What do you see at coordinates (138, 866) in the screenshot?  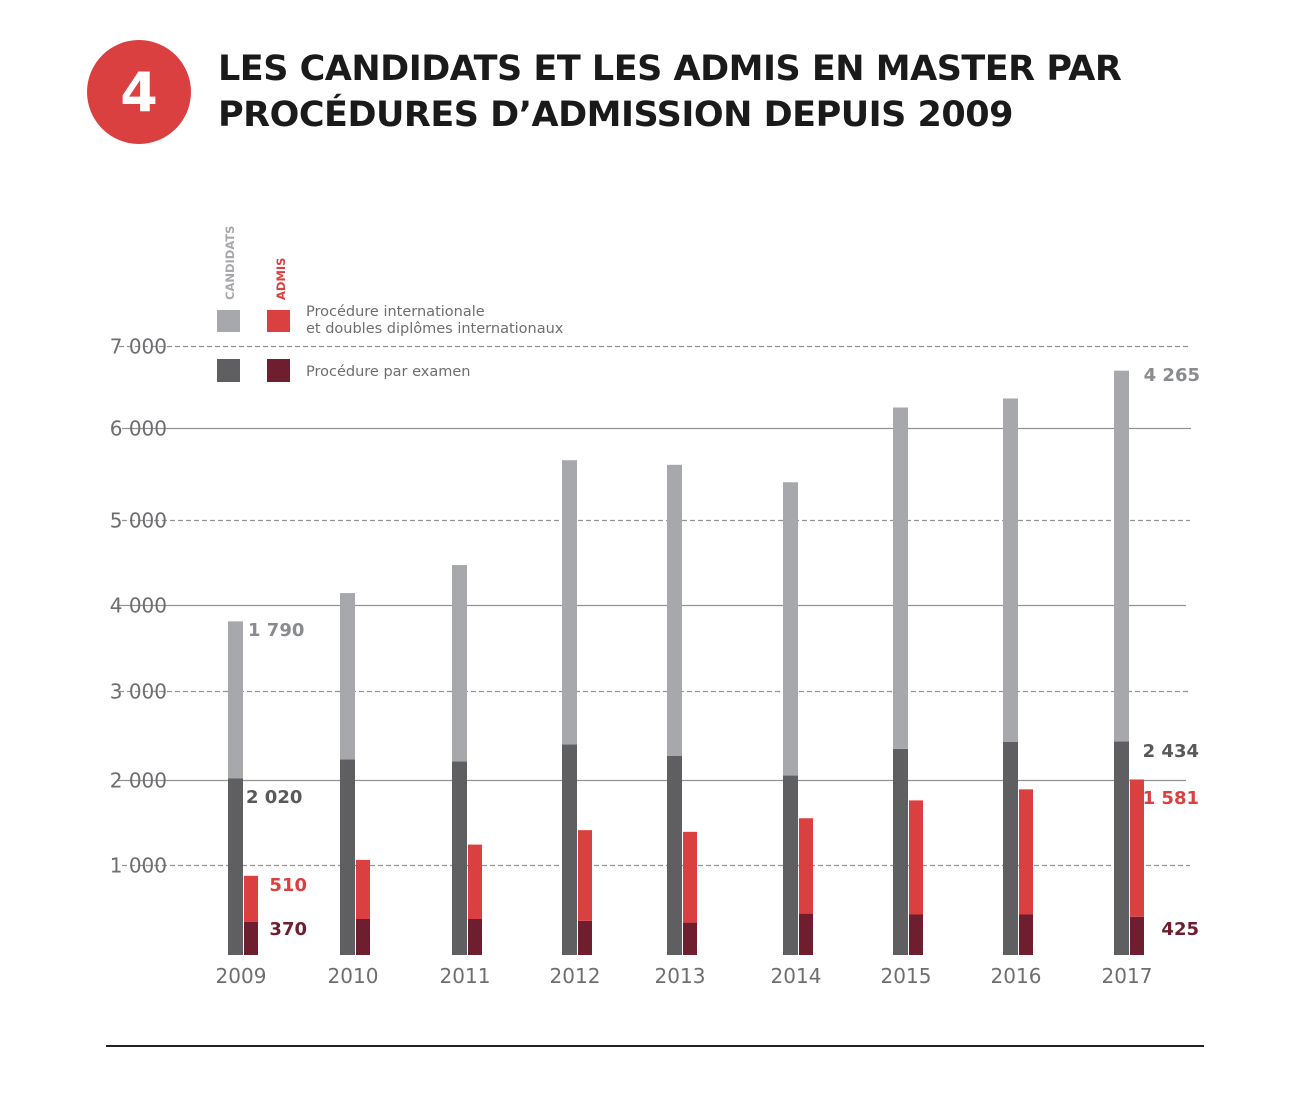 I see `y-tick-label: 1 000` at bounding box center [138, 866].